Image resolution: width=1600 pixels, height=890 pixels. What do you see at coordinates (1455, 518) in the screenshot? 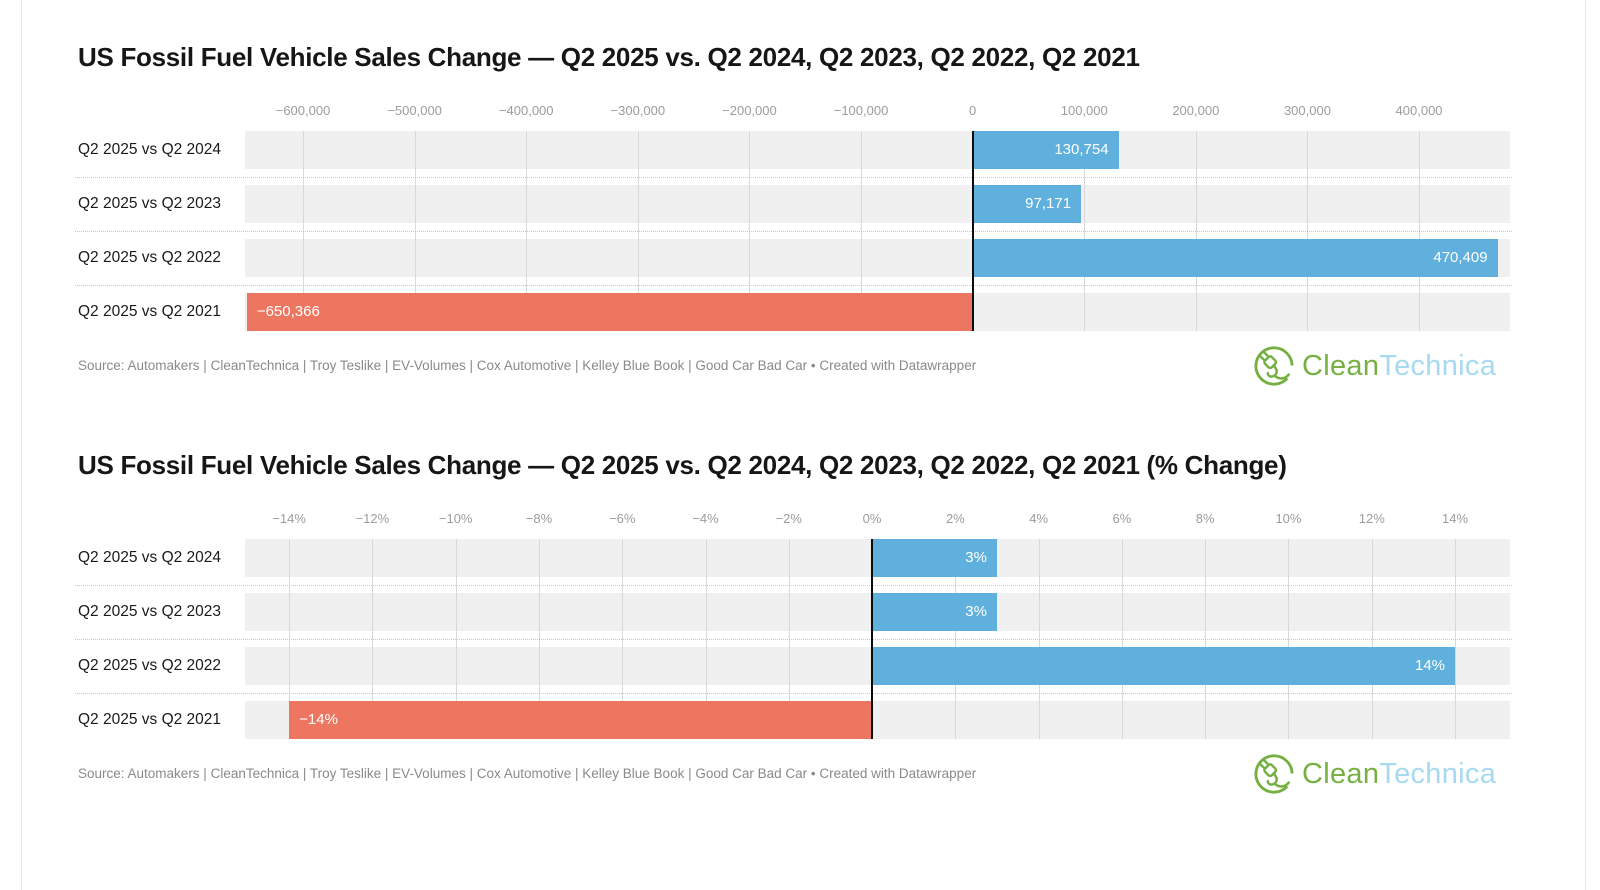
I see `axis-tick-label: 14%` at bounding box center [1455, 518].